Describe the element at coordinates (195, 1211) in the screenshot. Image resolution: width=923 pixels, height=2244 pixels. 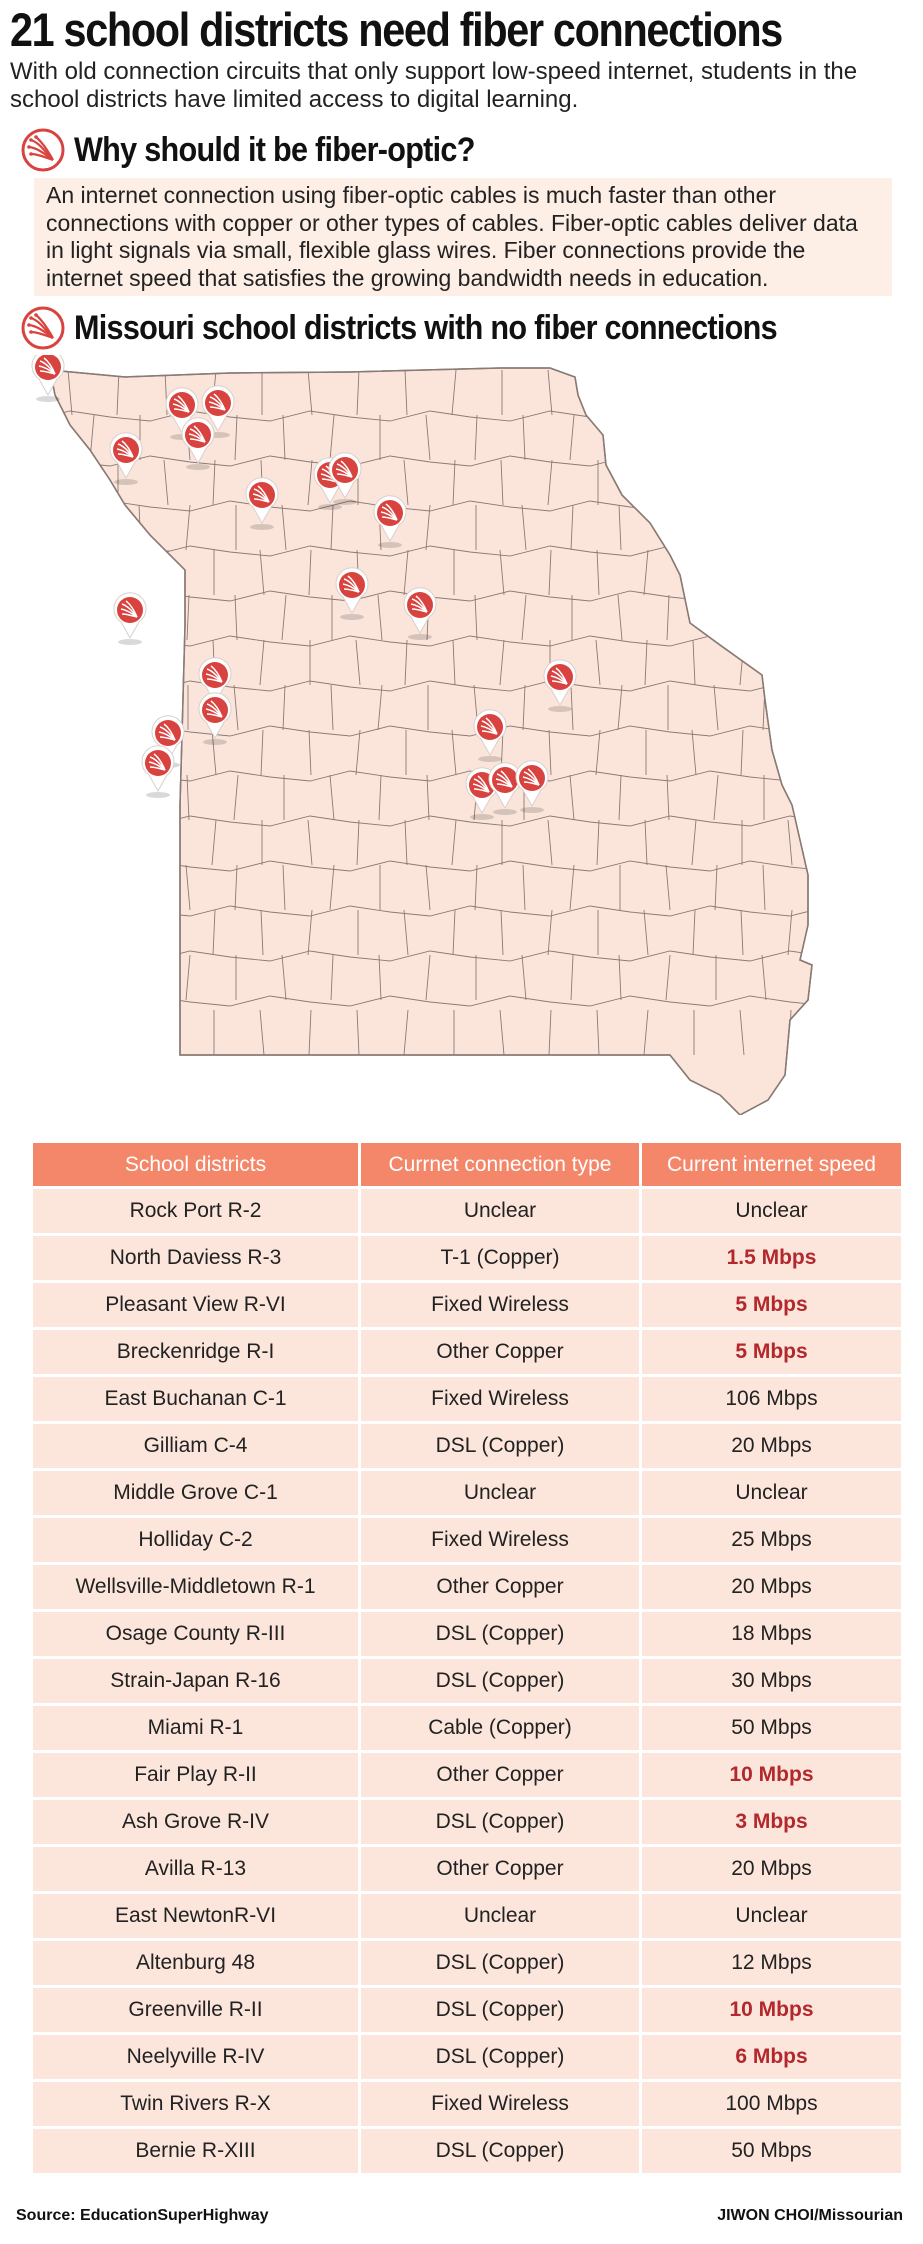
I see `district-cell: Rock Port R-2` at that location.